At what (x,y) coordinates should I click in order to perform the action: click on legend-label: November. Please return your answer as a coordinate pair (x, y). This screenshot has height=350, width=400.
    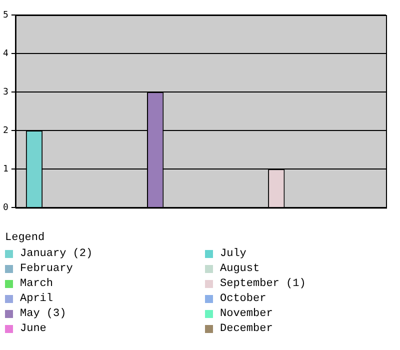
    Looking at the image, I should click on (246, 314).